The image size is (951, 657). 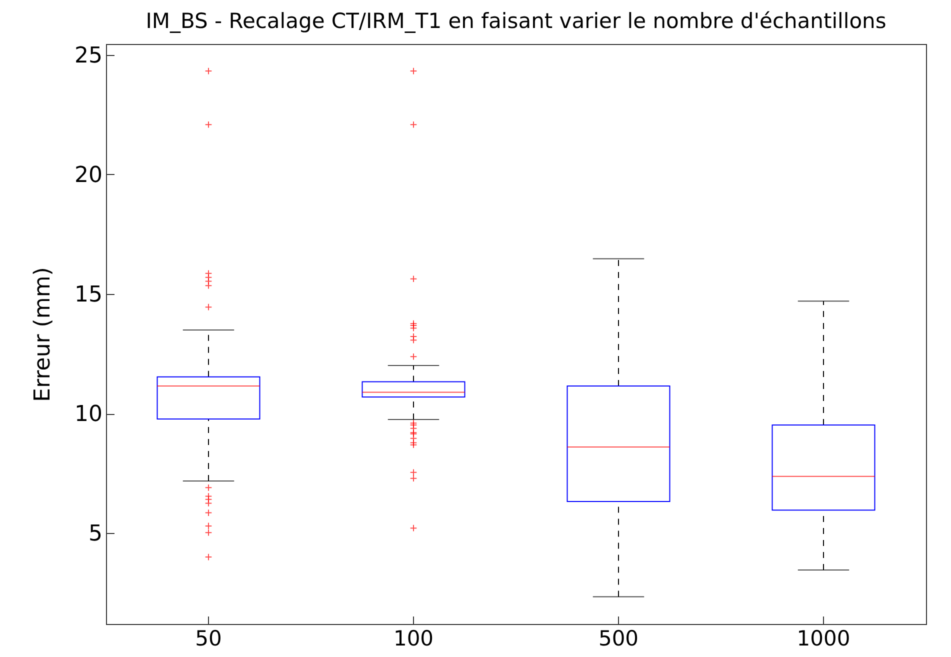 What do you see at coordinates (208, 638) in the screenshot?
I see `x-tick-label: 50` at bounding box center [208, 638].